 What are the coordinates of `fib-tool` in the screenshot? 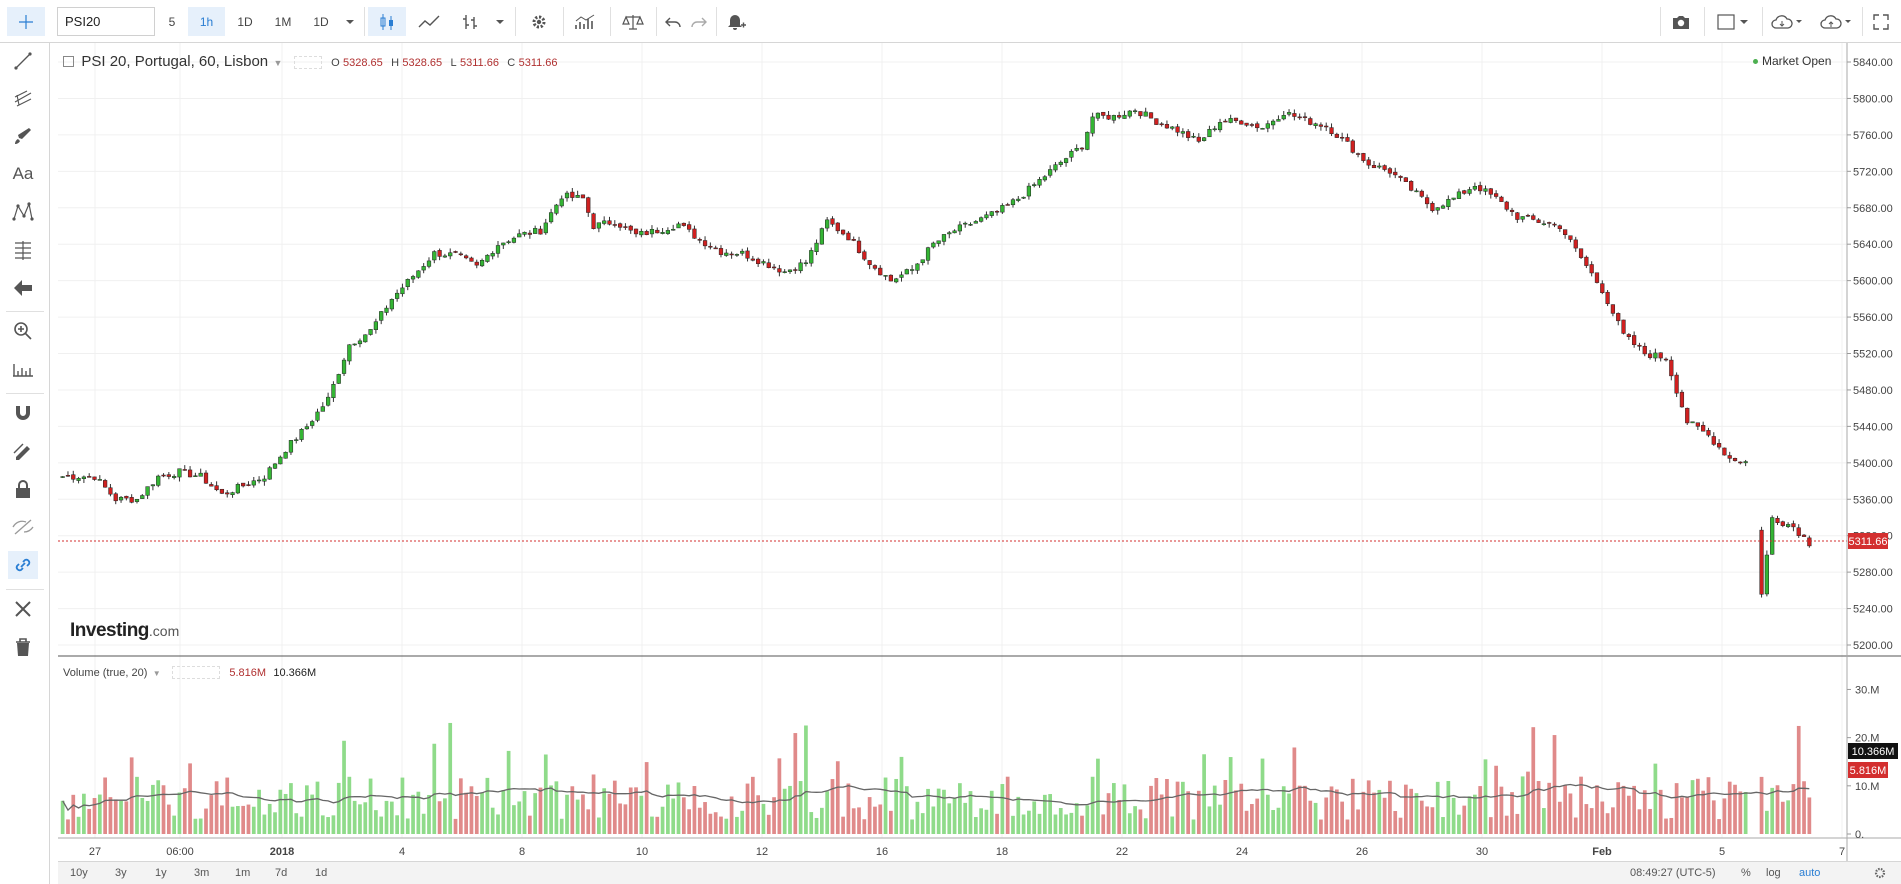 It's located at (23, 250).